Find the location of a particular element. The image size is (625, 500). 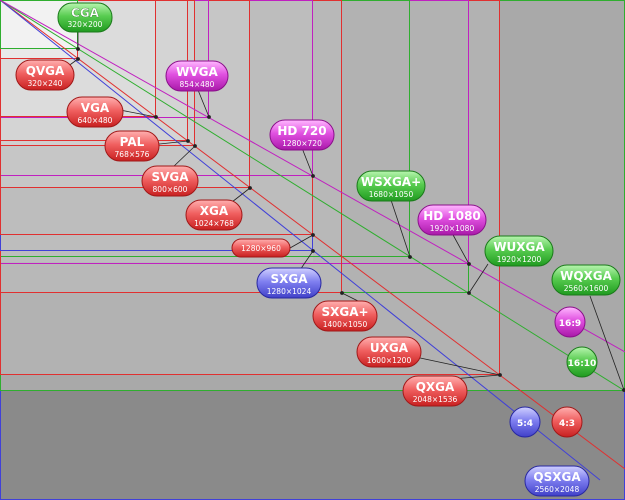

label-wuxga: WUXGA 1920×1200 is located at coordinates (519, 251).